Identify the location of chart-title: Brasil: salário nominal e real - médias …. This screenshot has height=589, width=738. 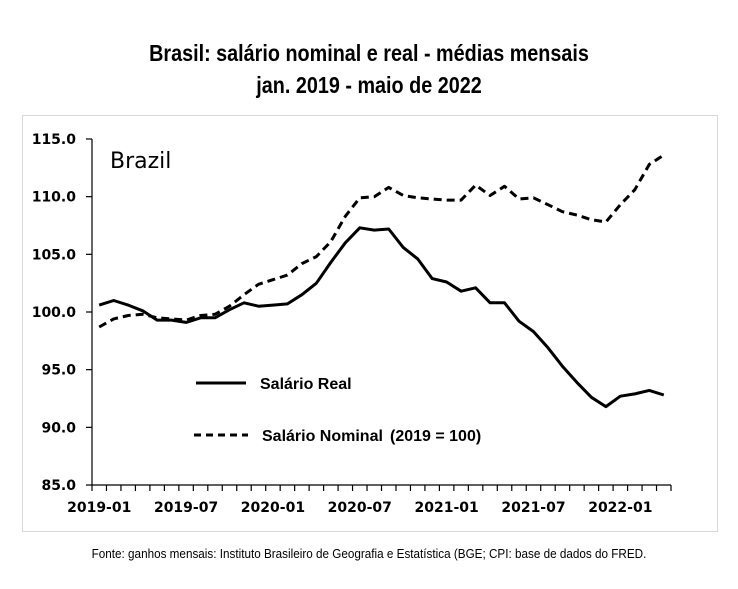
(369, 53).